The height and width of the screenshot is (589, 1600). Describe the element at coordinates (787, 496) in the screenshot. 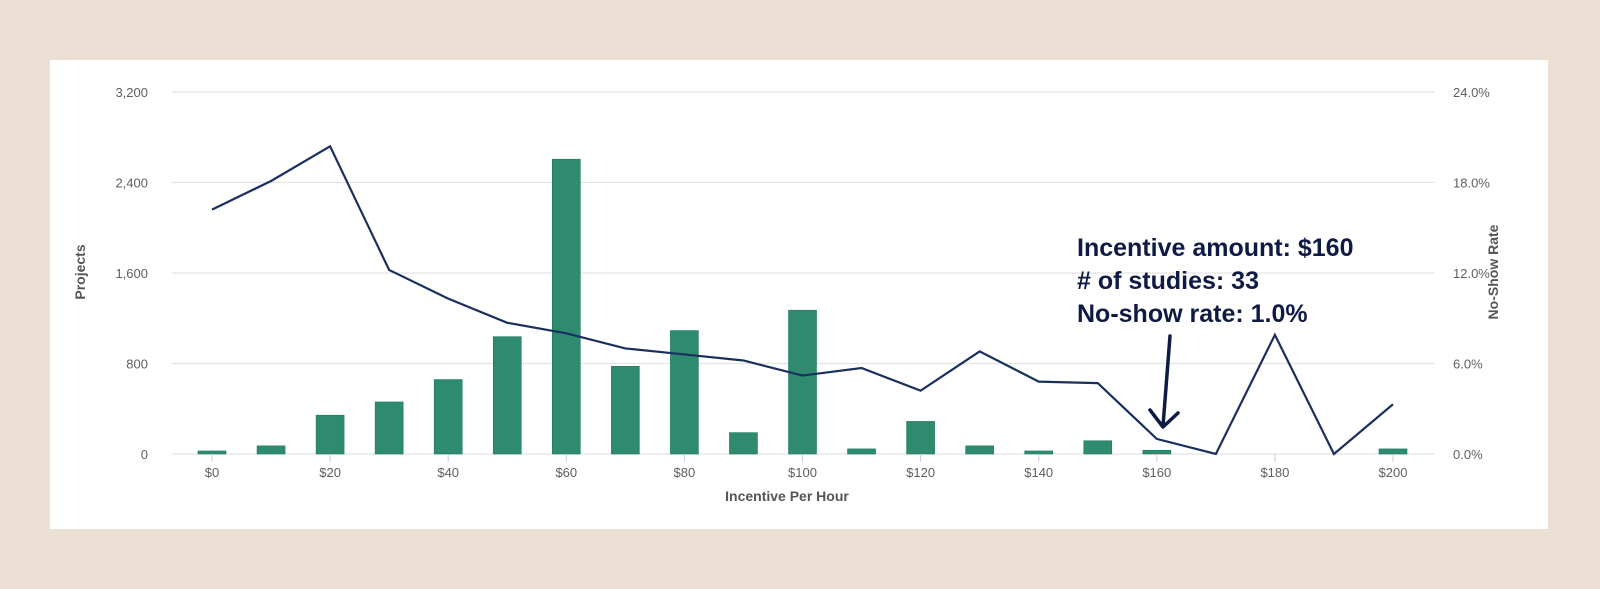

I see `x-axis-title: Incentive Per Hour` at that location.